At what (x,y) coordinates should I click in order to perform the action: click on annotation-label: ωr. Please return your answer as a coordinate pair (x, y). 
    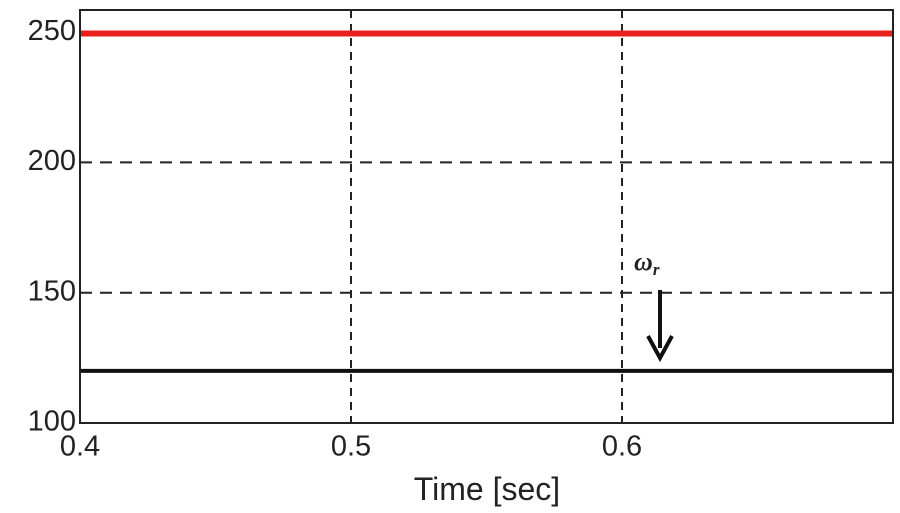
    Looking at the image, I should click on (647, 263).